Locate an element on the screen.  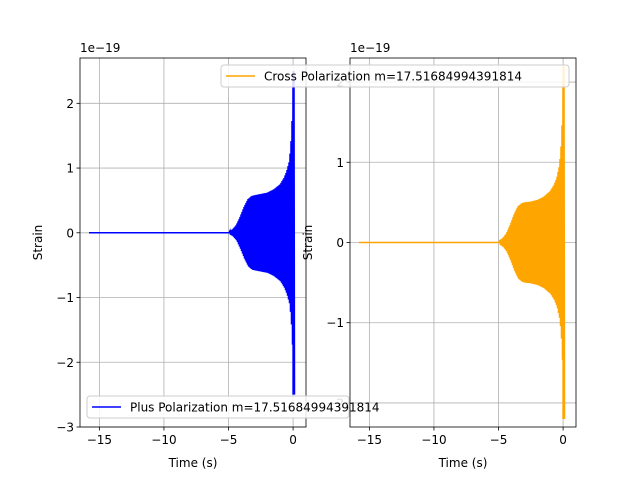
plus-legend: Plus Polarization m=17.51684994391814 is located at coordinates (233, 407).